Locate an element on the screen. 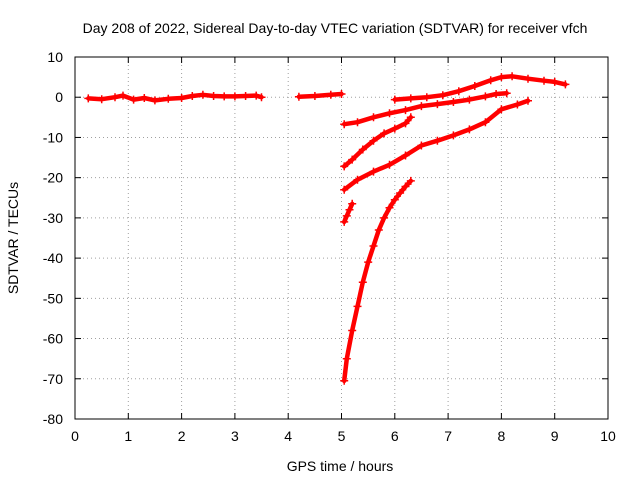 The width and height of the screenshot is (640, 480). y-tick-label: -50 is located at coordinates (53, 298).